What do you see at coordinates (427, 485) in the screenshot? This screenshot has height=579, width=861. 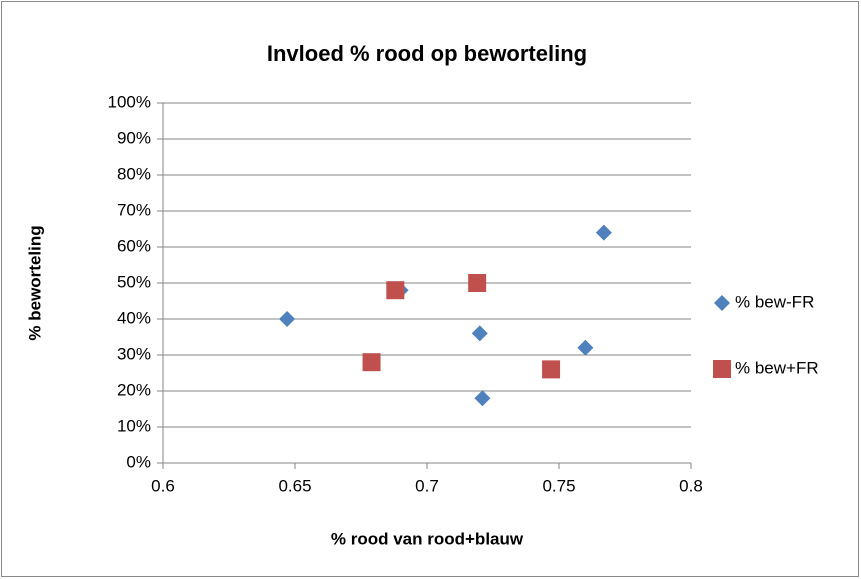 I see `x-tick-label: 0.7` at bounding box center [427, 485].